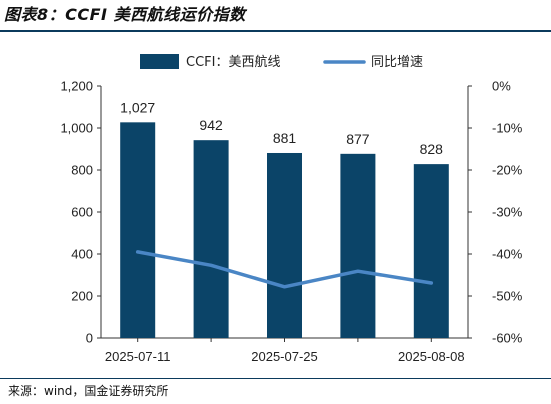 Image resolution: width=551 pixels, height=404 pixels. What do you see at coordinates (358, 139) in the screenshot?
I see `bar-data-label: 877` at bounding box center [358, 139].